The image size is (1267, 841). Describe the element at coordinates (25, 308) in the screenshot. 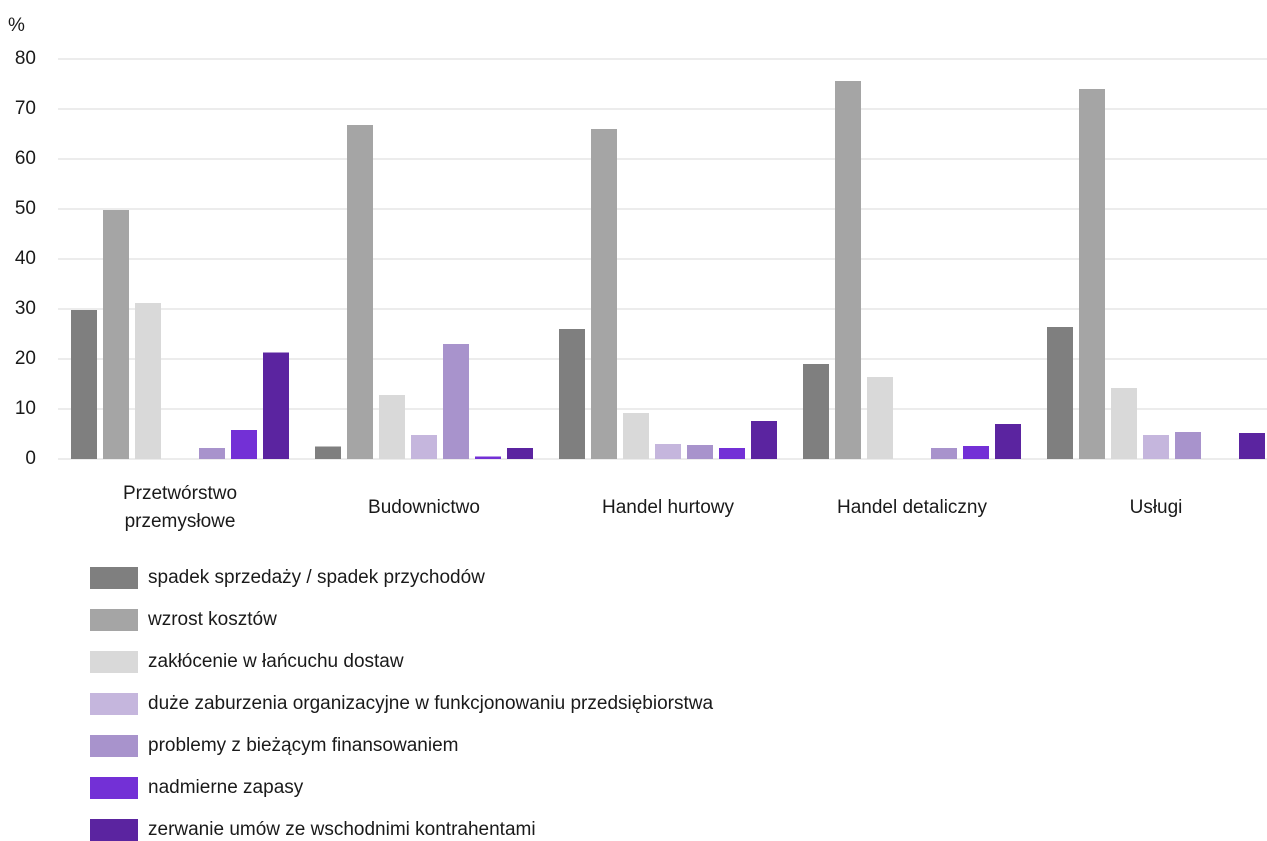

I see `y-tick-label: 30` at that location.